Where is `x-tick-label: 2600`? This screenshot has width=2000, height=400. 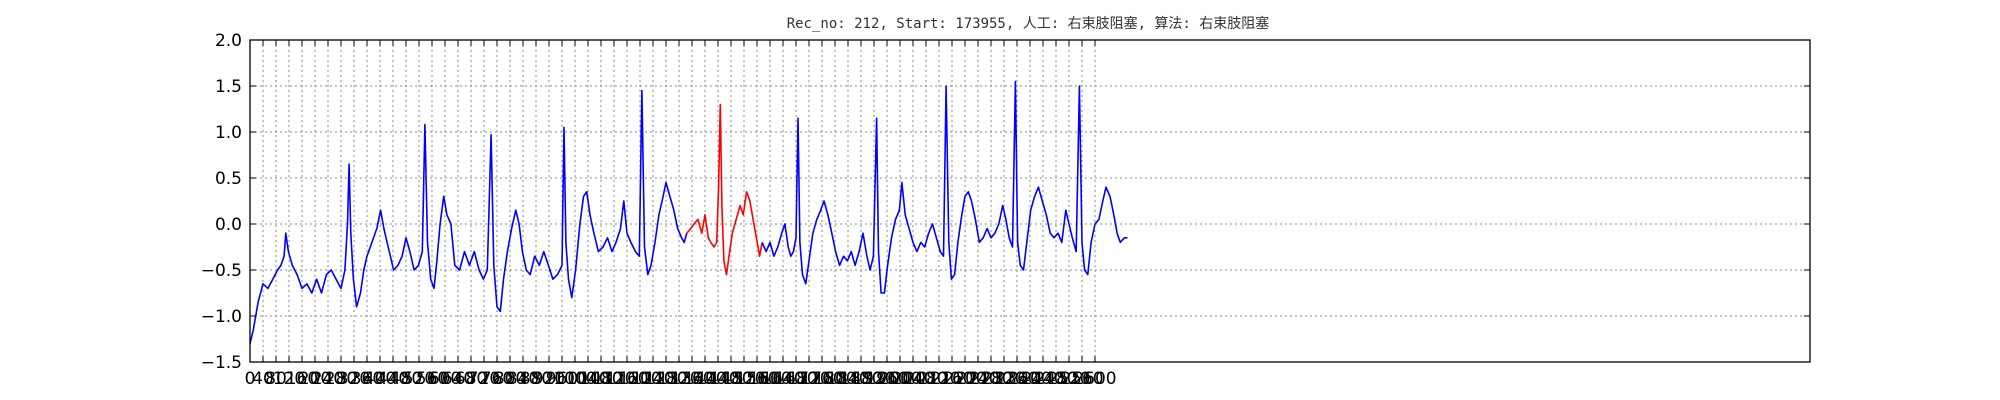 x-tick-label: 2600 is located at coordinates (1094, 379).